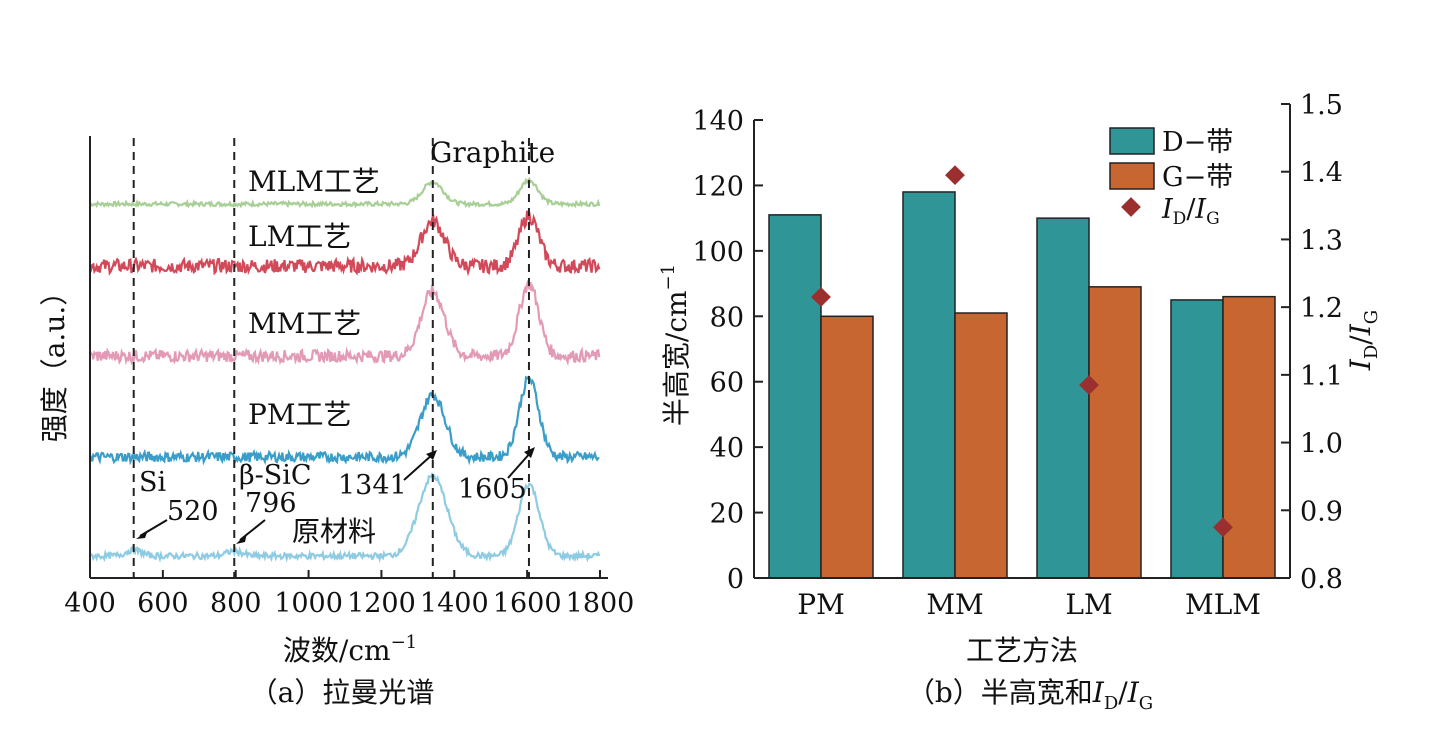  What do you see at coordinates (418, 467) in the screenshot?
I see `d-peak-arrow` at bounding box center [418, 467].